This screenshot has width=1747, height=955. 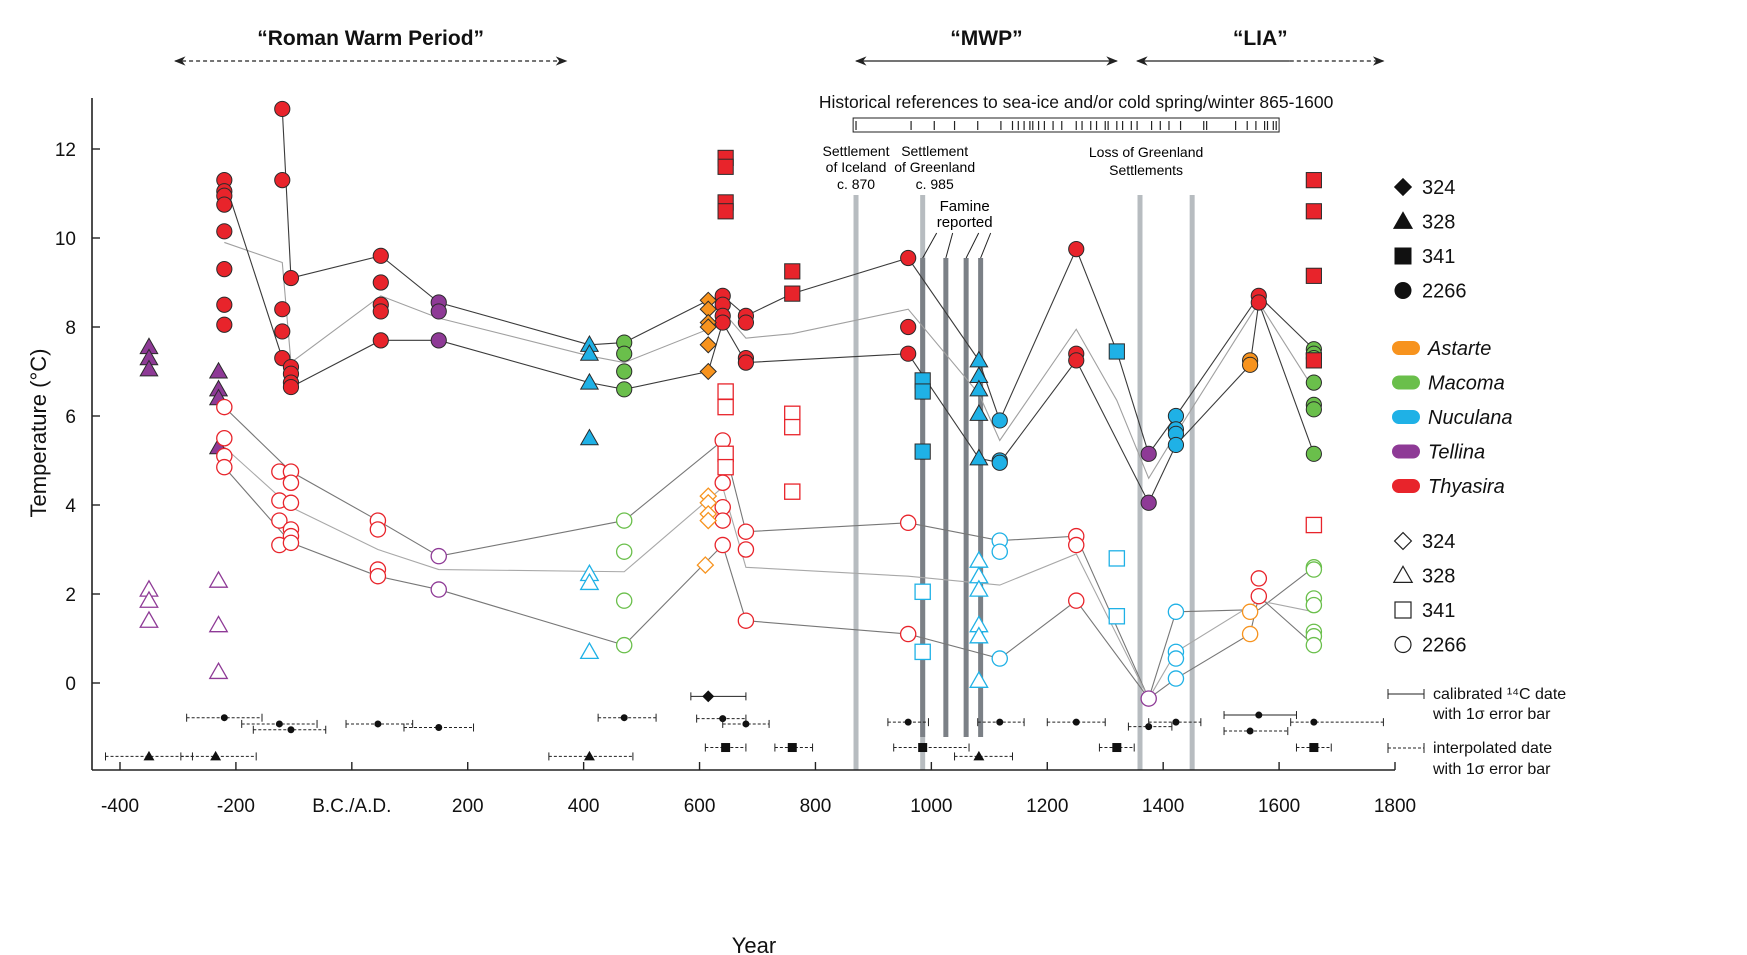 What do you see at coordinates (65, 239) in the screenshot?
I see `y-tick-label: 10` at bounding box center [65, 239].